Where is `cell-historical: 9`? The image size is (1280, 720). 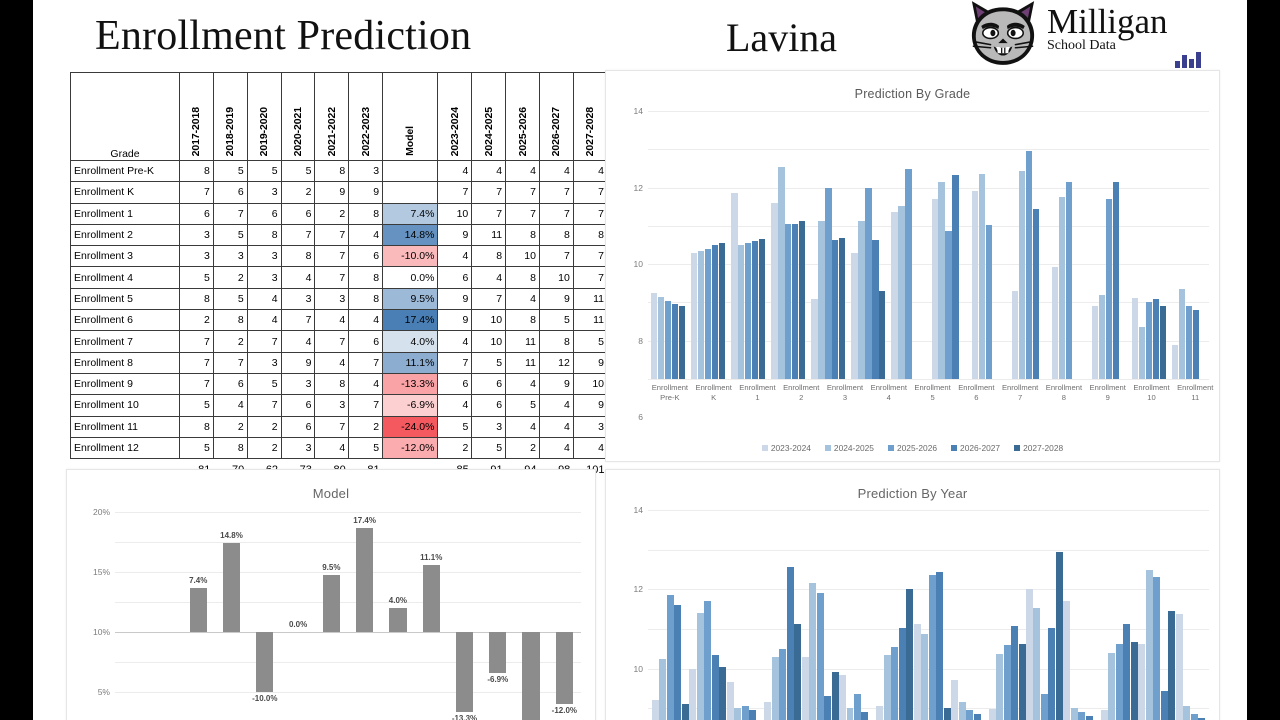 cell-historical: 9 is located at coordinates (298, 362).